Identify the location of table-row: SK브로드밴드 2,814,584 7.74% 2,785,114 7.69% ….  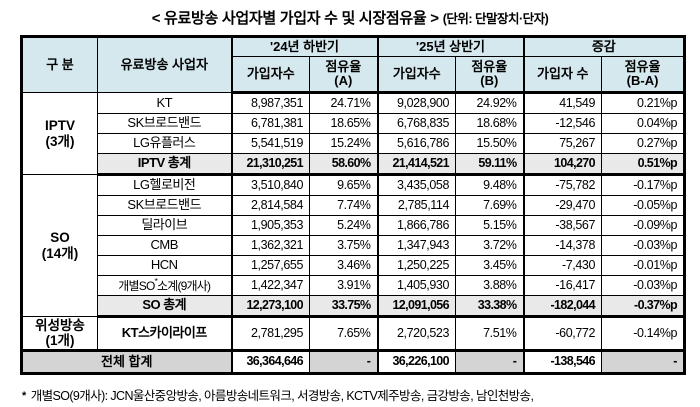
(354, 205).